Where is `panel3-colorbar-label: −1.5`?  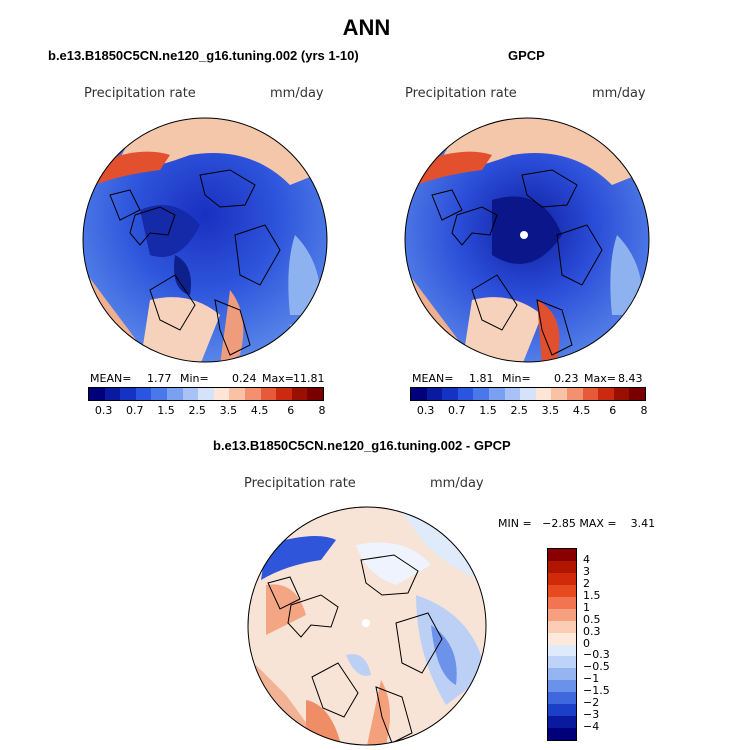
panel3-colorbar-label: −1.5 is located at coordinates (596, 691).